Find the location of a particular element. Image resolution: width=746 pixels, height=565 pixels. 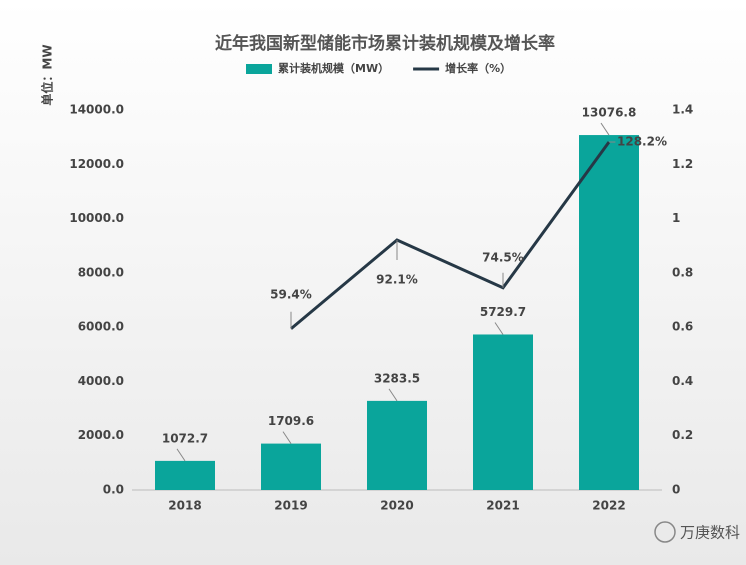

x-tick-label: 2018 is located at coordinates (184, 506).